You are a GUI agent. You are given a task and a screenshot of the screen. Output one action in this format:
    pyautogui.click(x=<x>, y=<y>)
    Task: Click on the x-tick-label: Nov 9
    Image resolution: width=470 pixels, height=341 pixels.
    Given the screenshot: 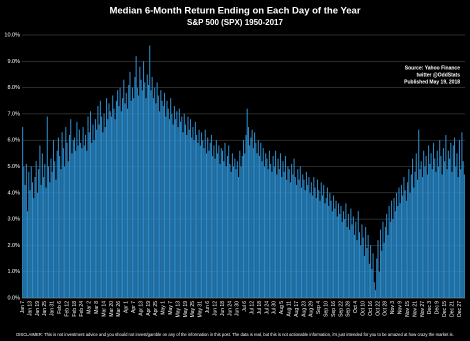 What is the action you would take?
    pyautogui.click(x=401, y=307)
    